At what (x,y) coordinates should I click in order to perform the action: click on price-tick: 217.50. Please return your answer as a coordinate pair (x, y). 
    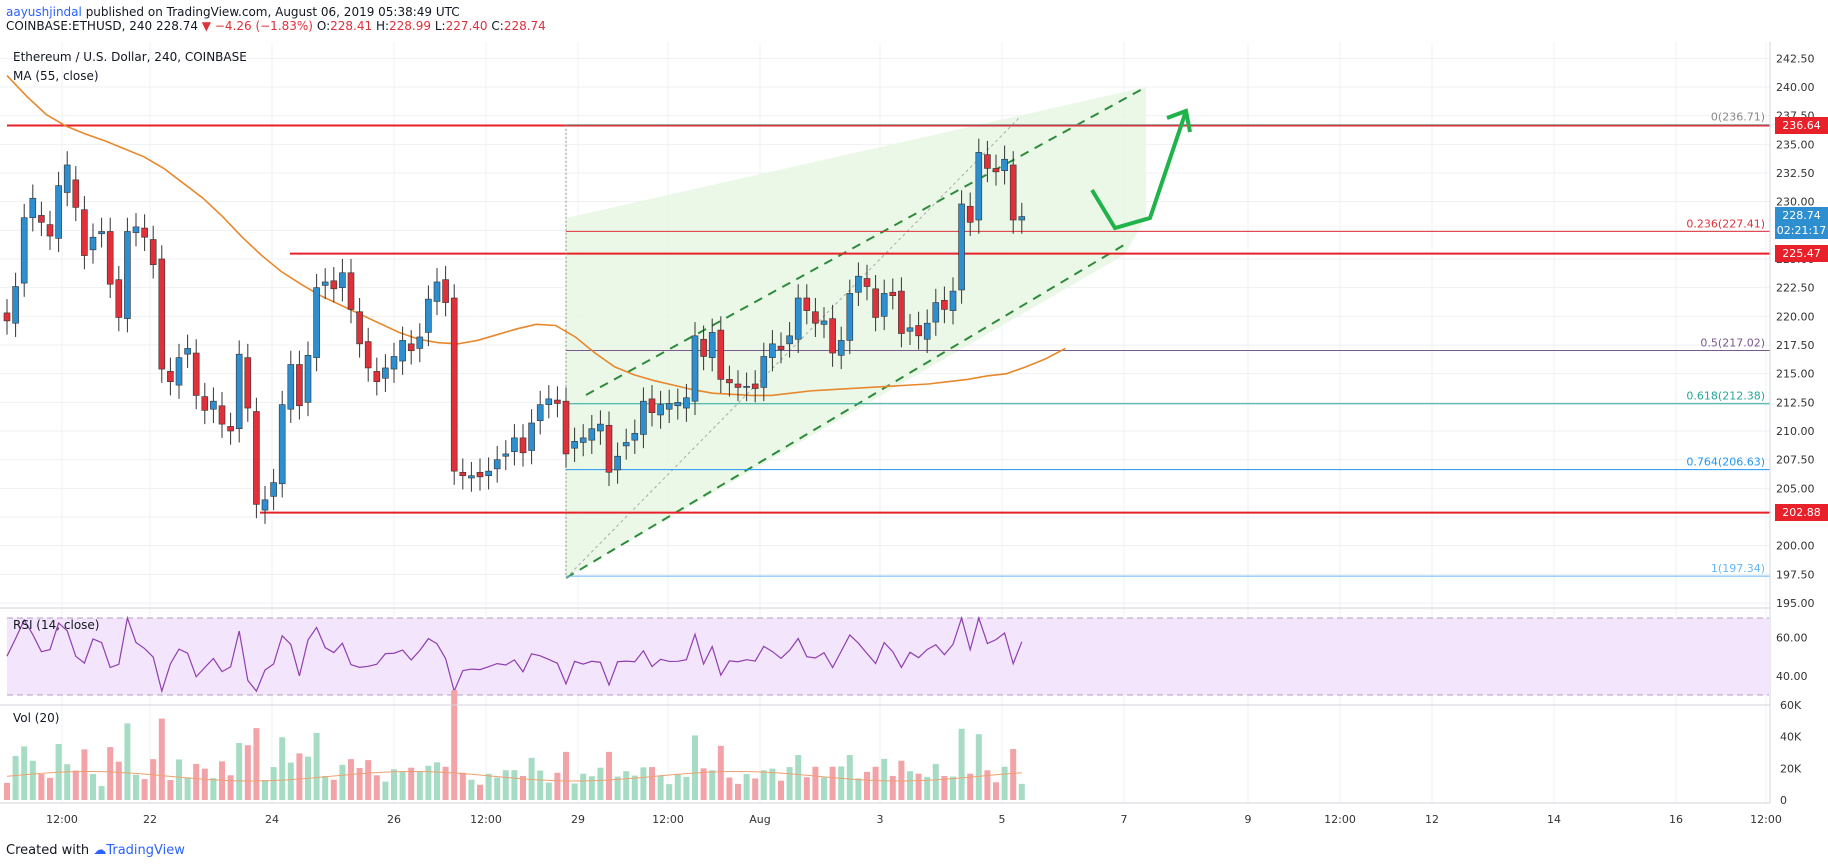
    Looking at the image, I should click on (1795, 345).